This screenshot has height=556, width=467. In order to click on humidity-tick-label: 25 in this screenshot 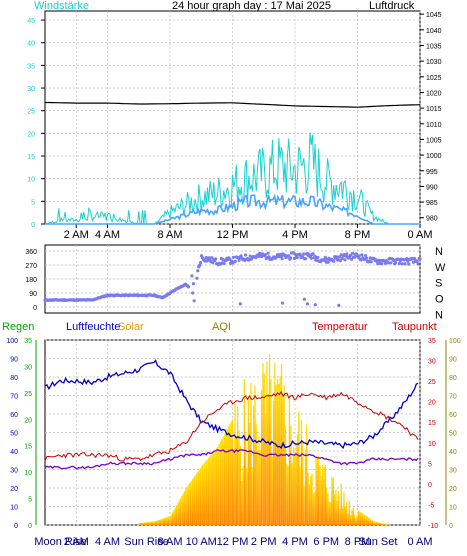, I will do `click(28, 394)`.